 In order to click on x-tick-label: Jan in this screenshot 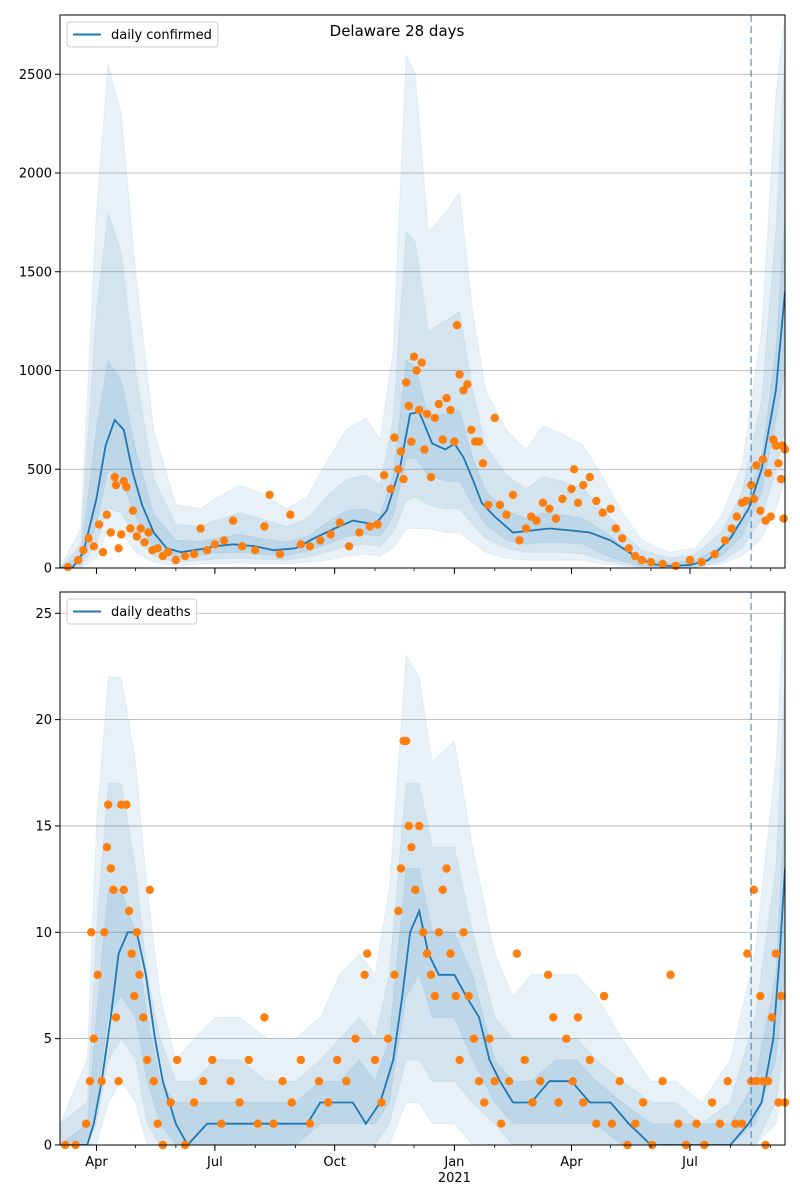, I will do `click(453, 1162)`.